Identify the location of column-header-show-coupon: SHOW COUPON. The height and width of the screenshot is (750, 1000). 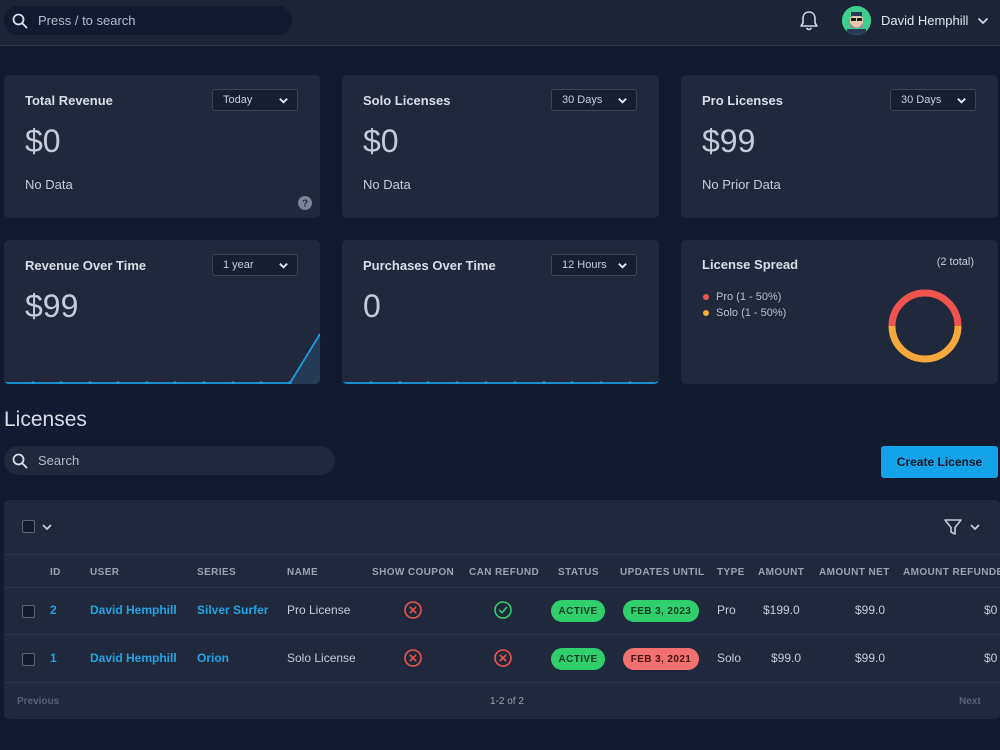
(413, 572).